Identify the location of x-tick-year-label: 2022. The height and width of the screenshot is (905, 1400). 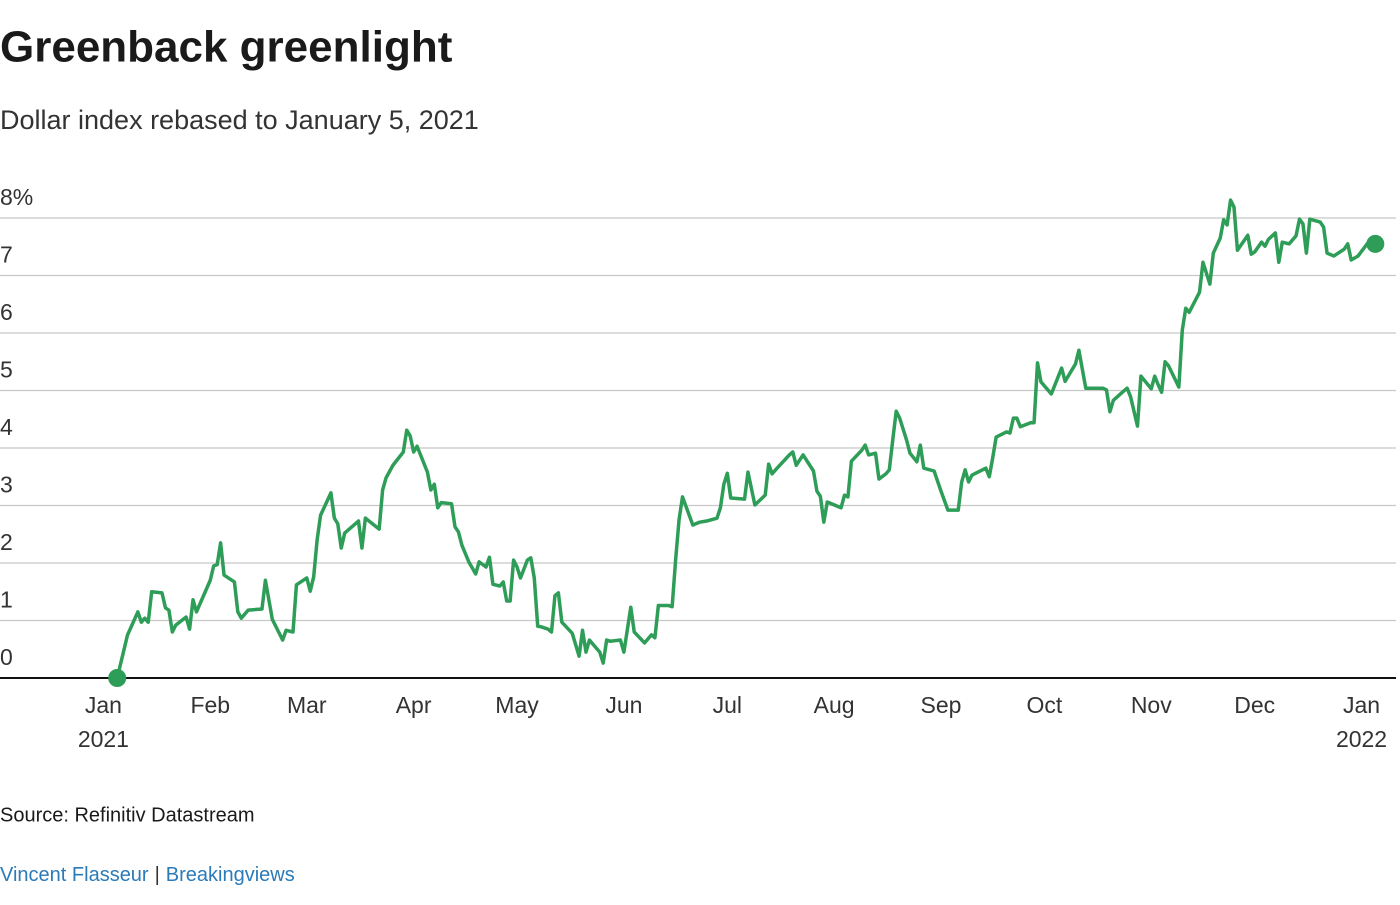
(1361, 739).